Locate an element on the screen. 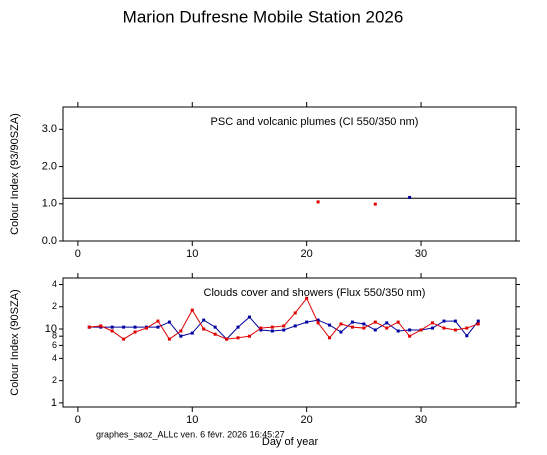  page-title: Marion Dufresne Mobile Station 2026 is located at coordinates (263, 16).